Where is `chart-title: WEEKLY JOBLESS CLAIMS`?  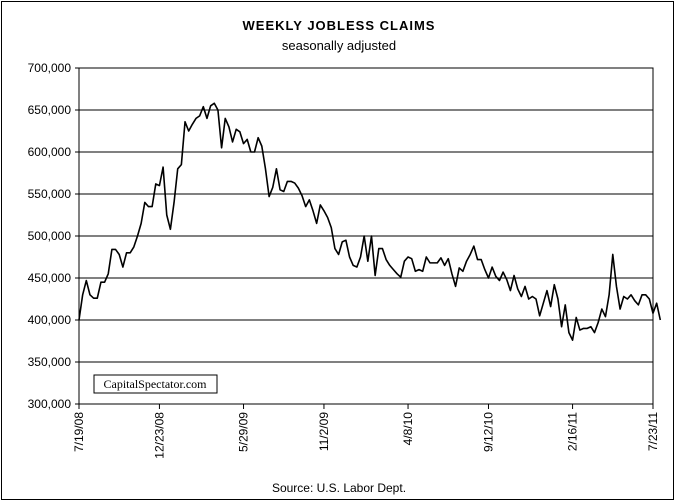
chart-title: WEEKLY JOBLESS CLAIMS is located at coordinates (339, 25).